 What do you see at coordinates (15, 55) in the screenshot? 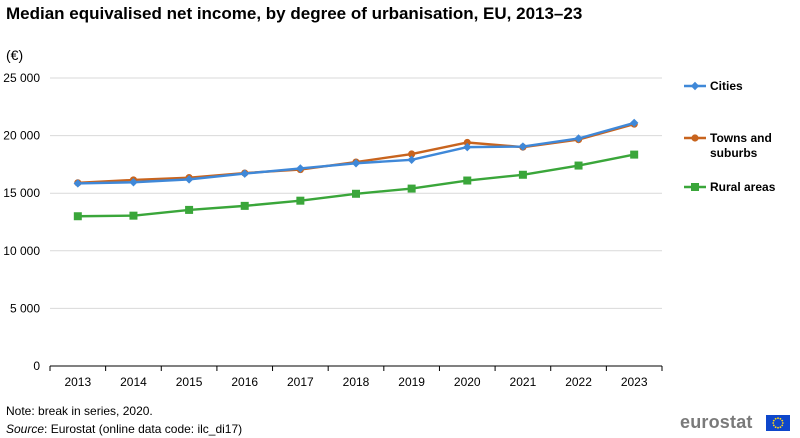
I see `unit-label: (€)` at bounding box center [15, 55].